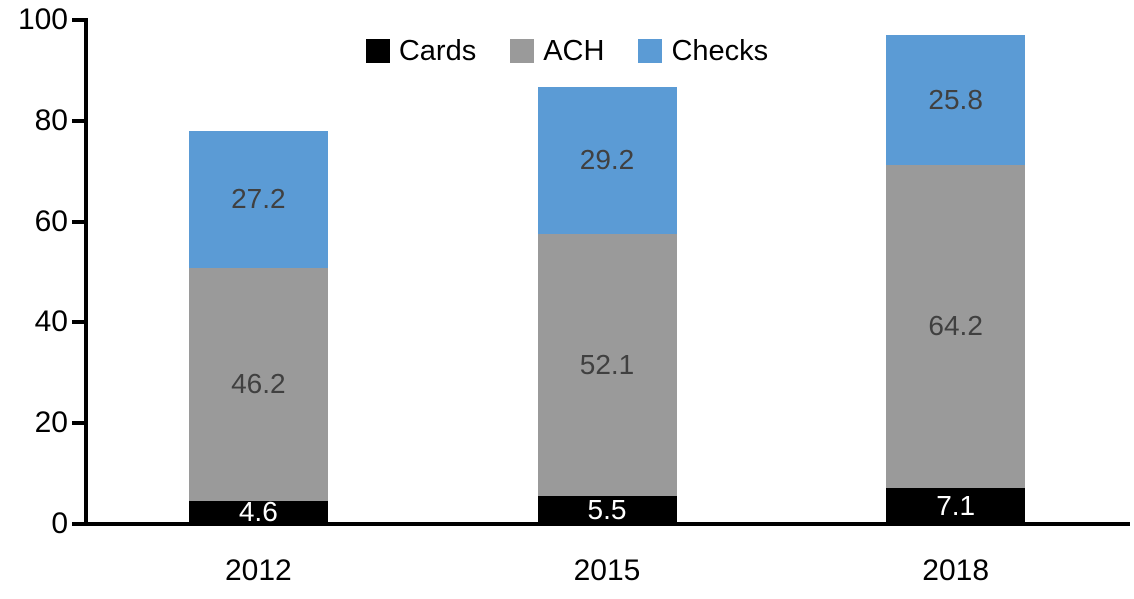  Describe the element at coordinates (51, 322) in the screenshot. I see `y-axis-tick-label: 40` at that location.